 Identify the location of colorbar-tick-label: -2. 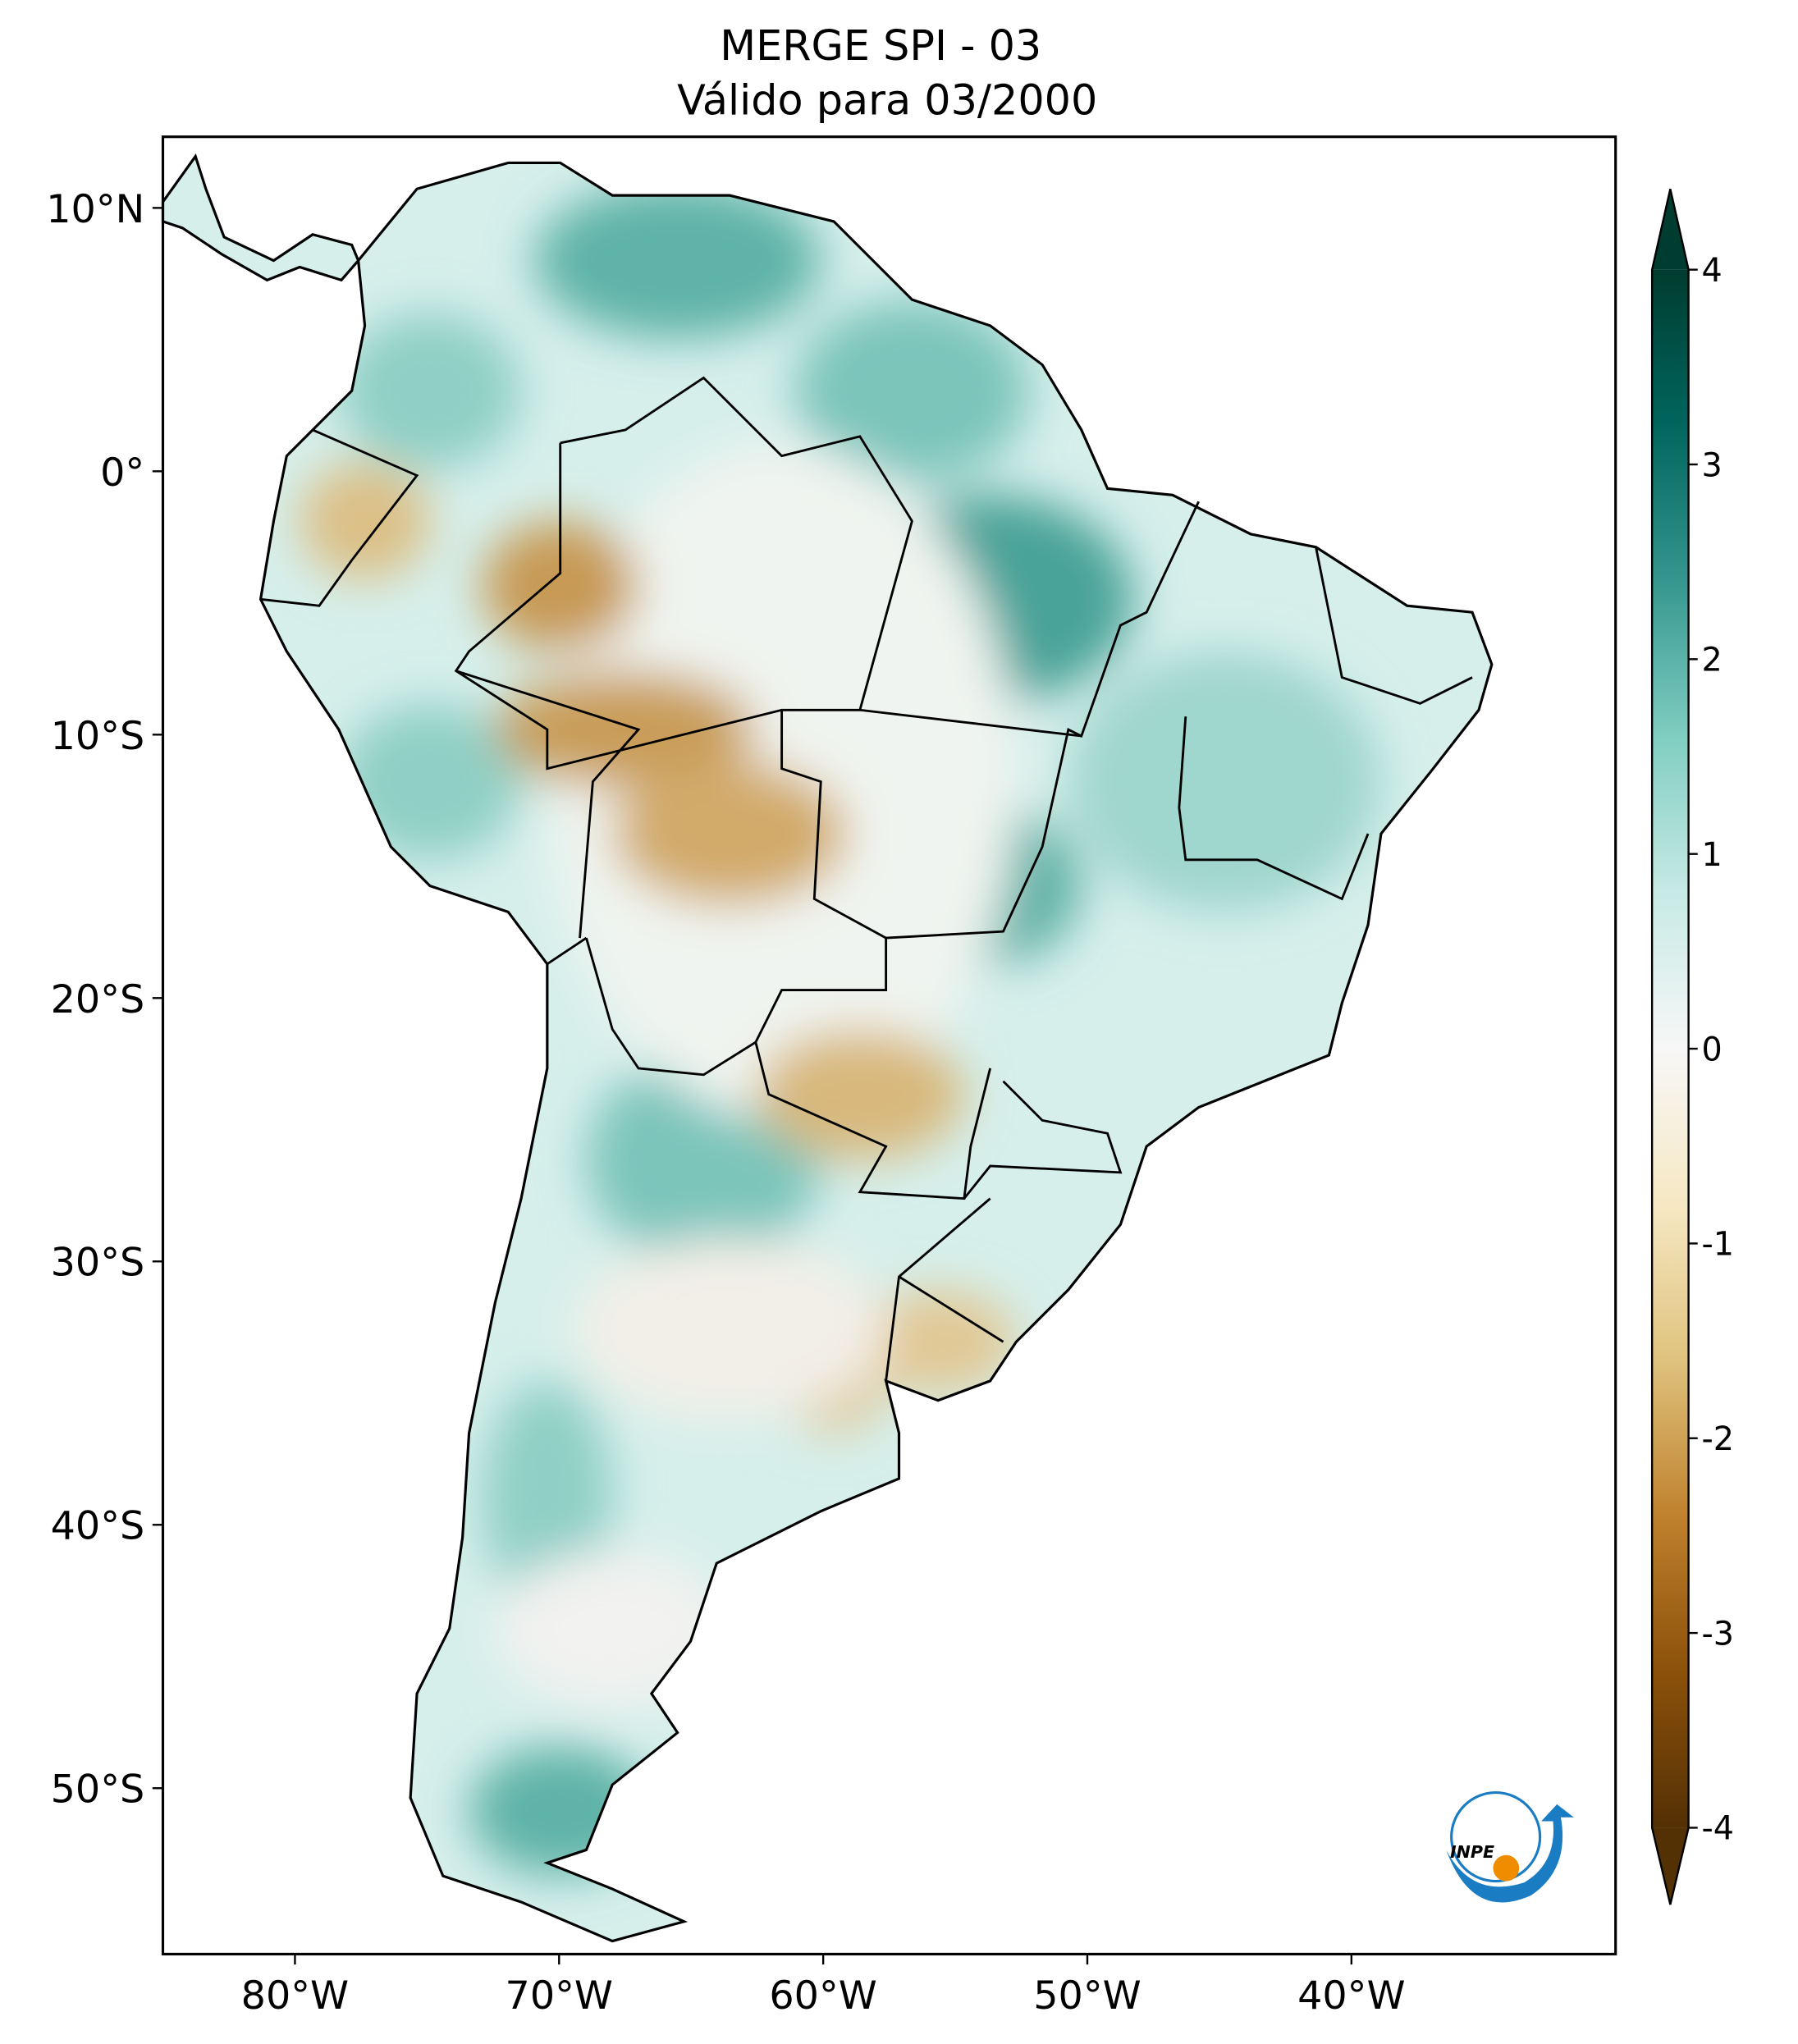
(1717, 1439).